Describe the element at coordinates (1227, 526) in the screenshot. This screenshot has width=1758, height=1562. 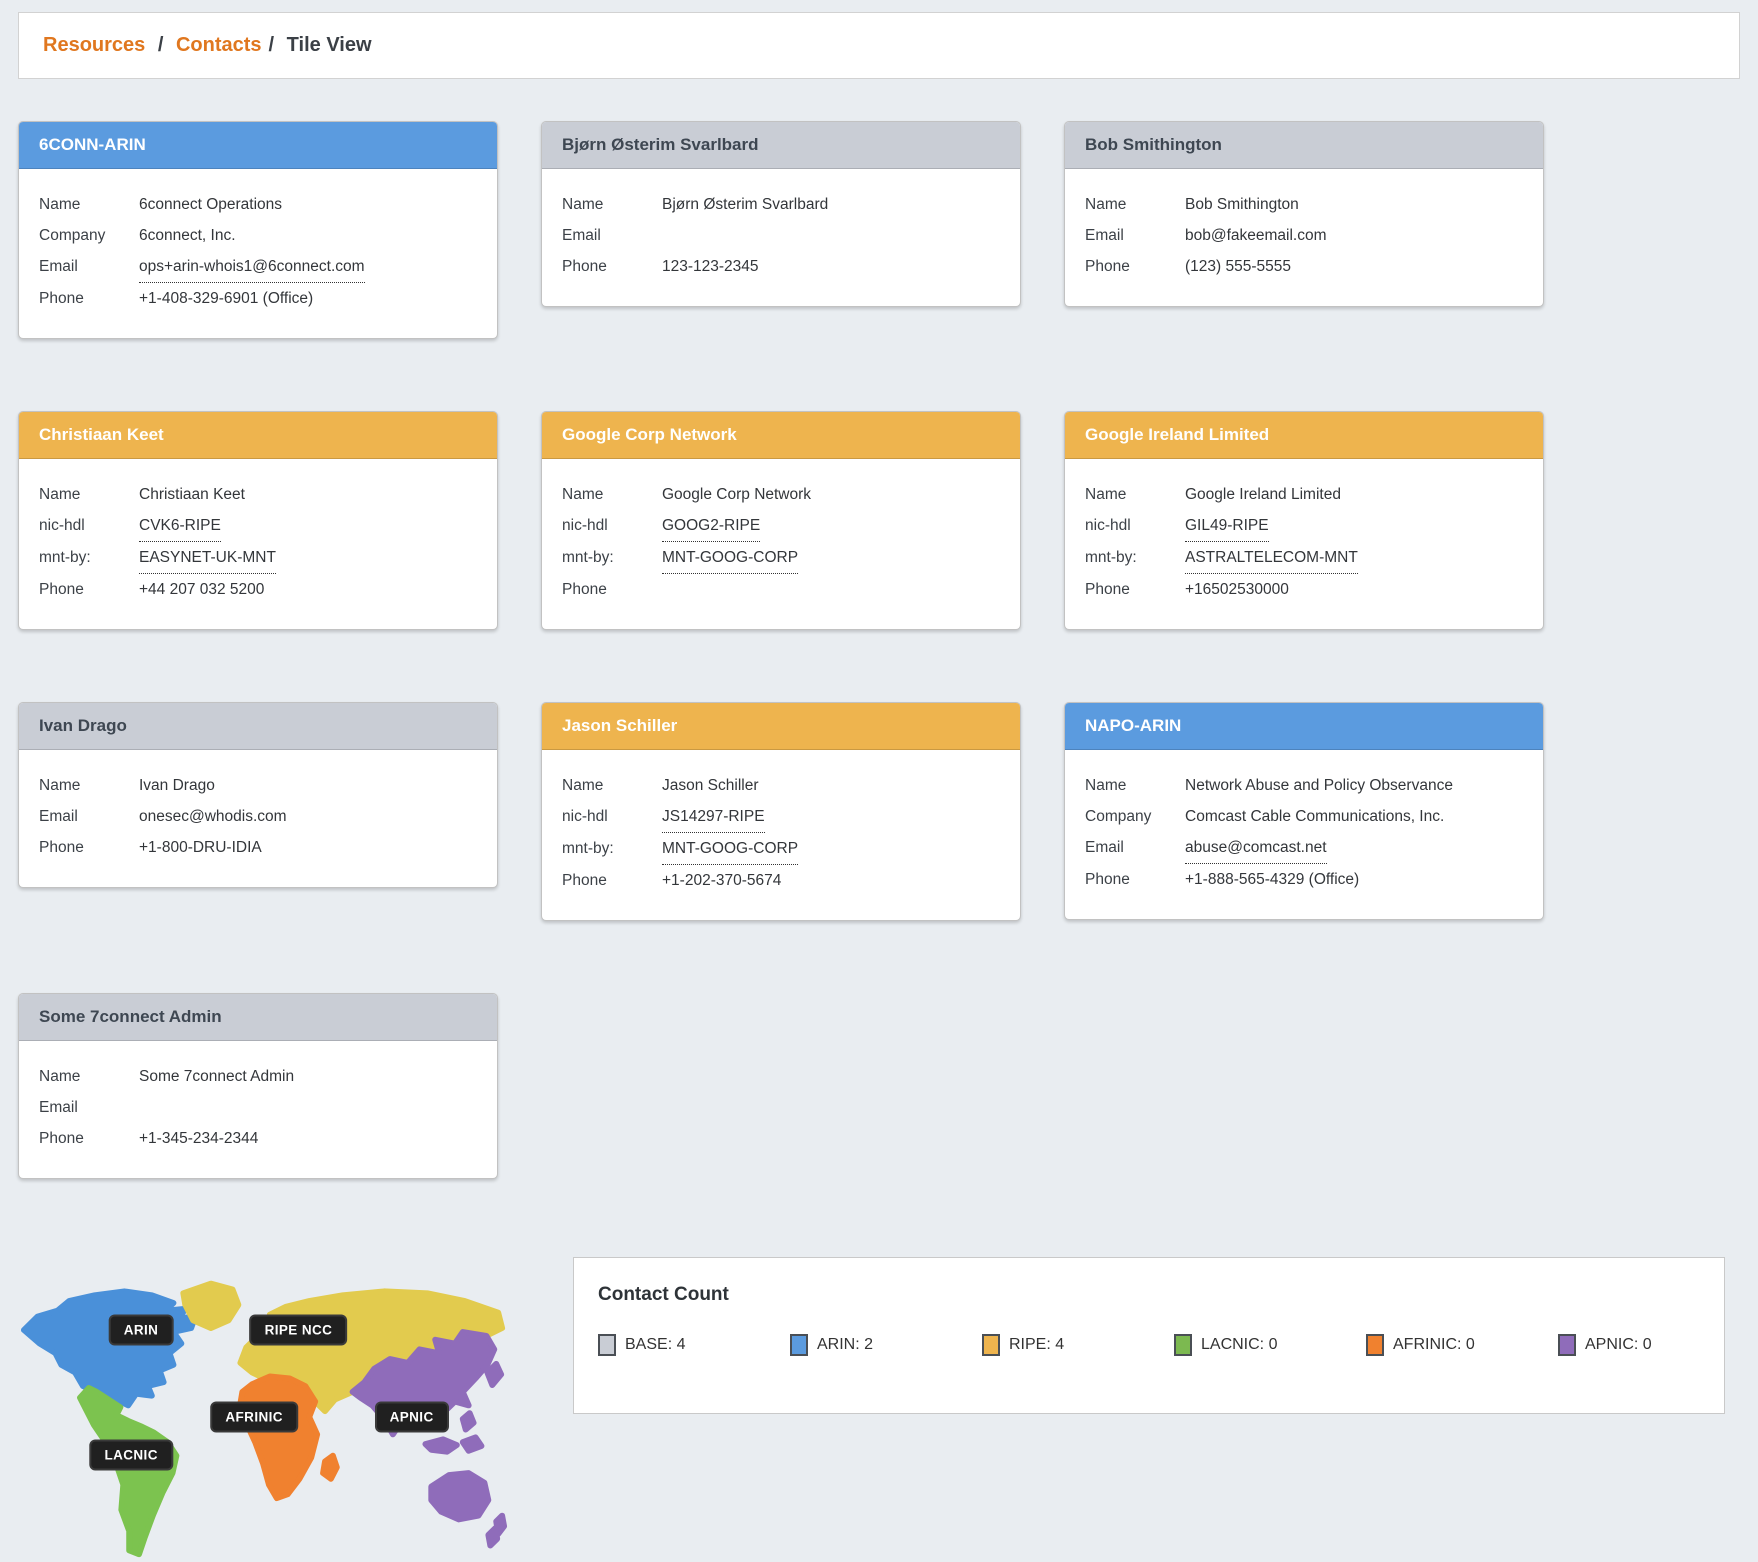
I see `field-value-link: GIL49-RIPE` at that location.